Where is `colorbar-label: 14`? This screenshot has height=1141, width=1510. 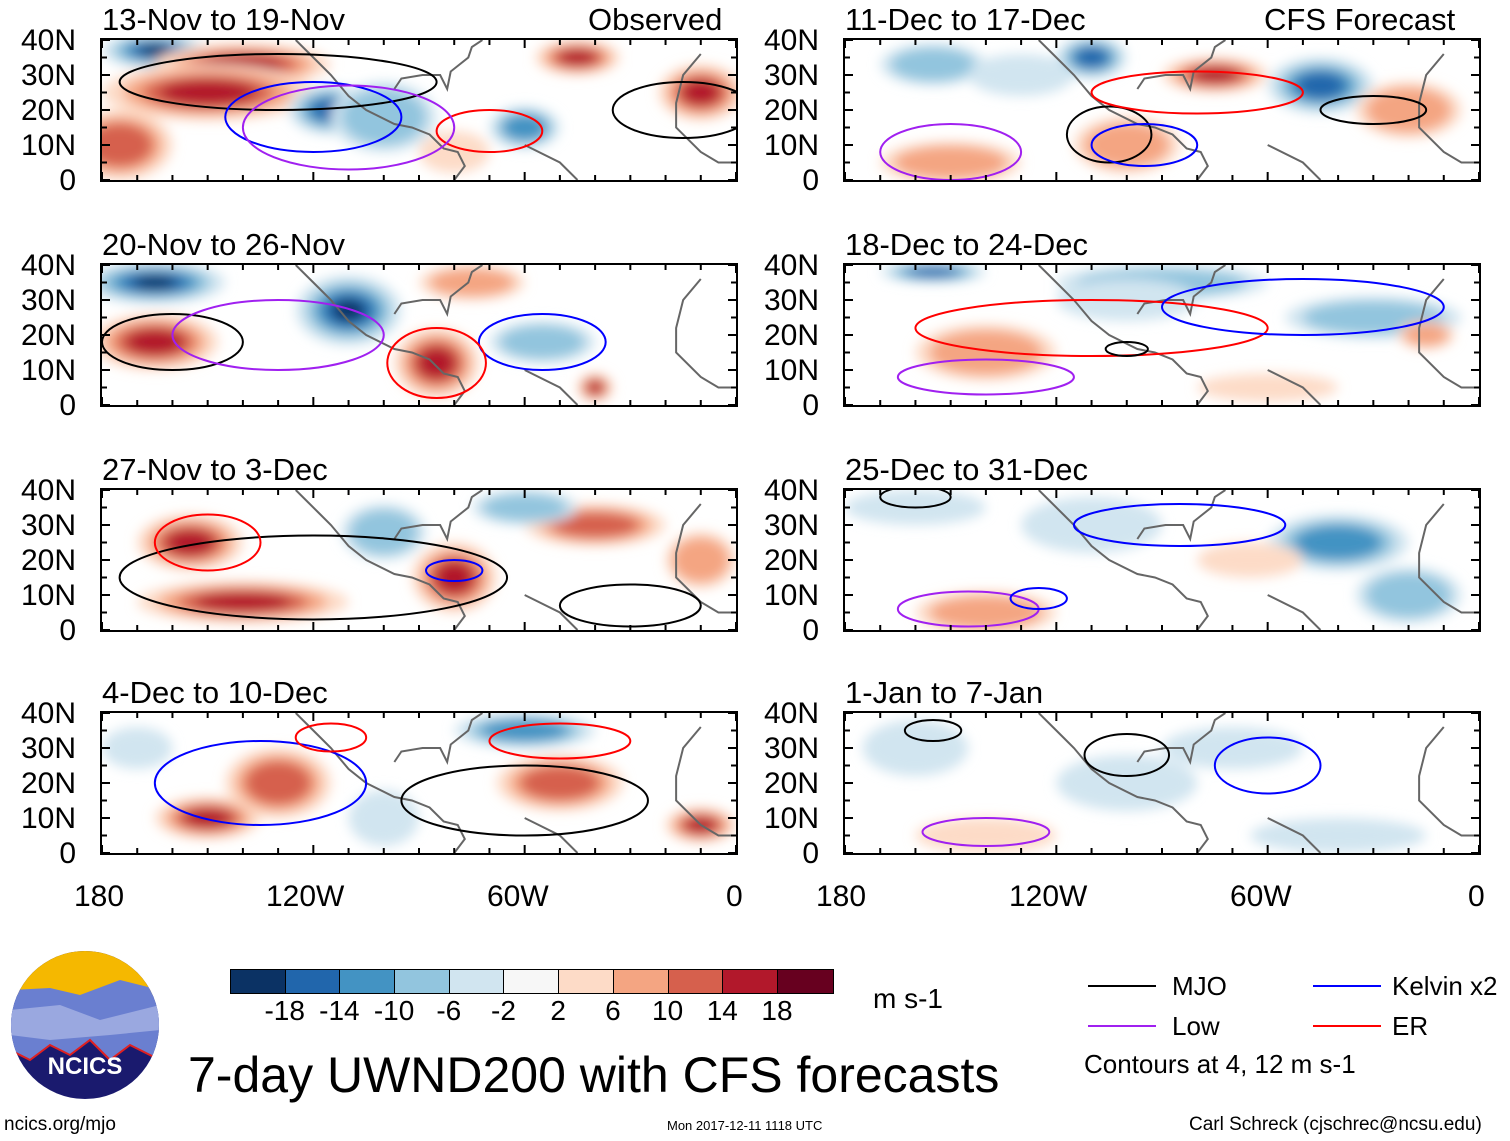
colorbar-label: 14 is located at coordinates (722, 1010).